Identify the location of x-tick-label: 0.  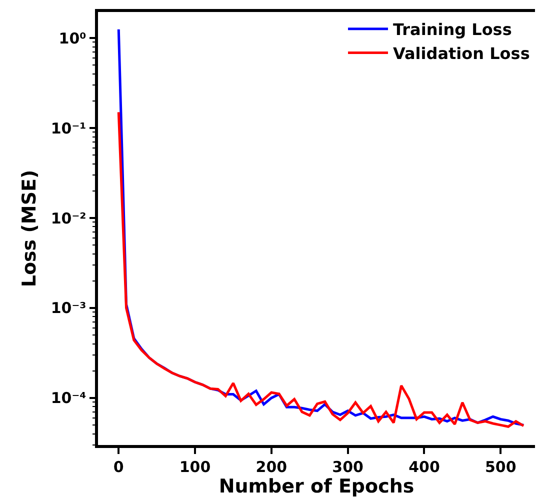
(118, 467).